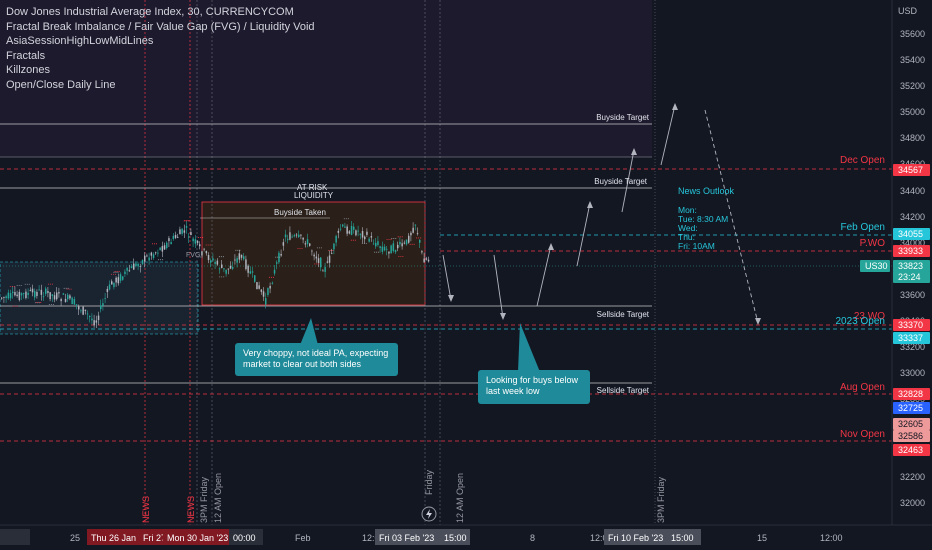  I want to click on session-label: 3PM Friday, so click(204, 499).